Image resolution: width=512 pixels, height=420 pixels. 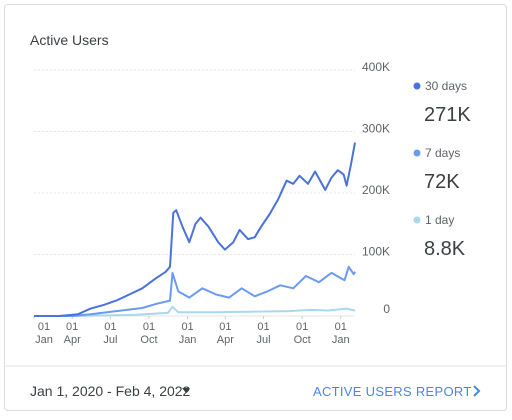 What do you see at coordinates (445, 249) in the screenshot?
I see `legend-total: 8.8K` at bounding box center [445, 249].